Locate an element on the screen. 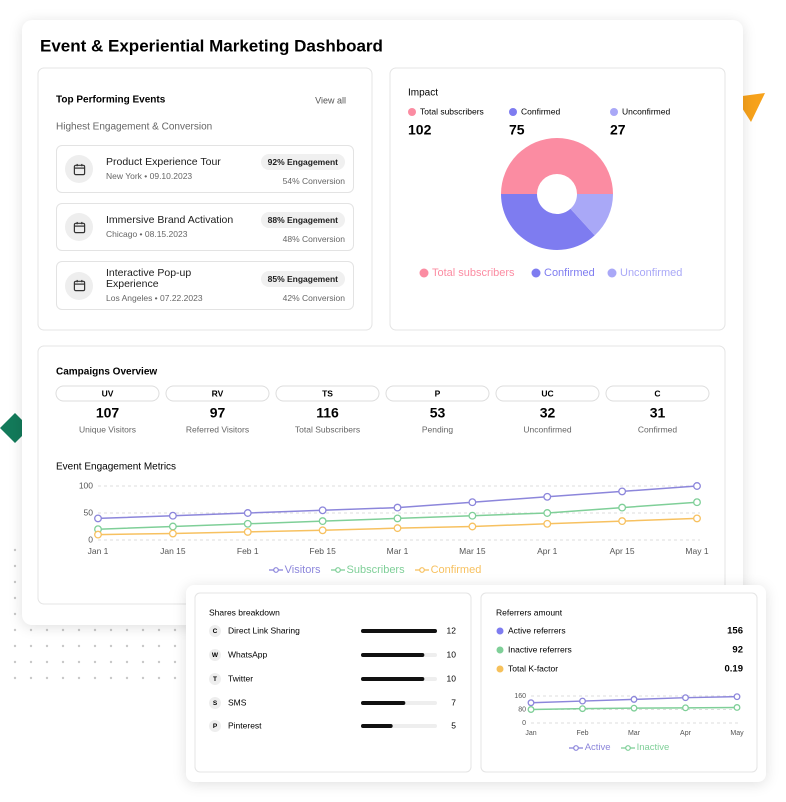  legend-label: Total subscribers is located at coordinates (452, 111).